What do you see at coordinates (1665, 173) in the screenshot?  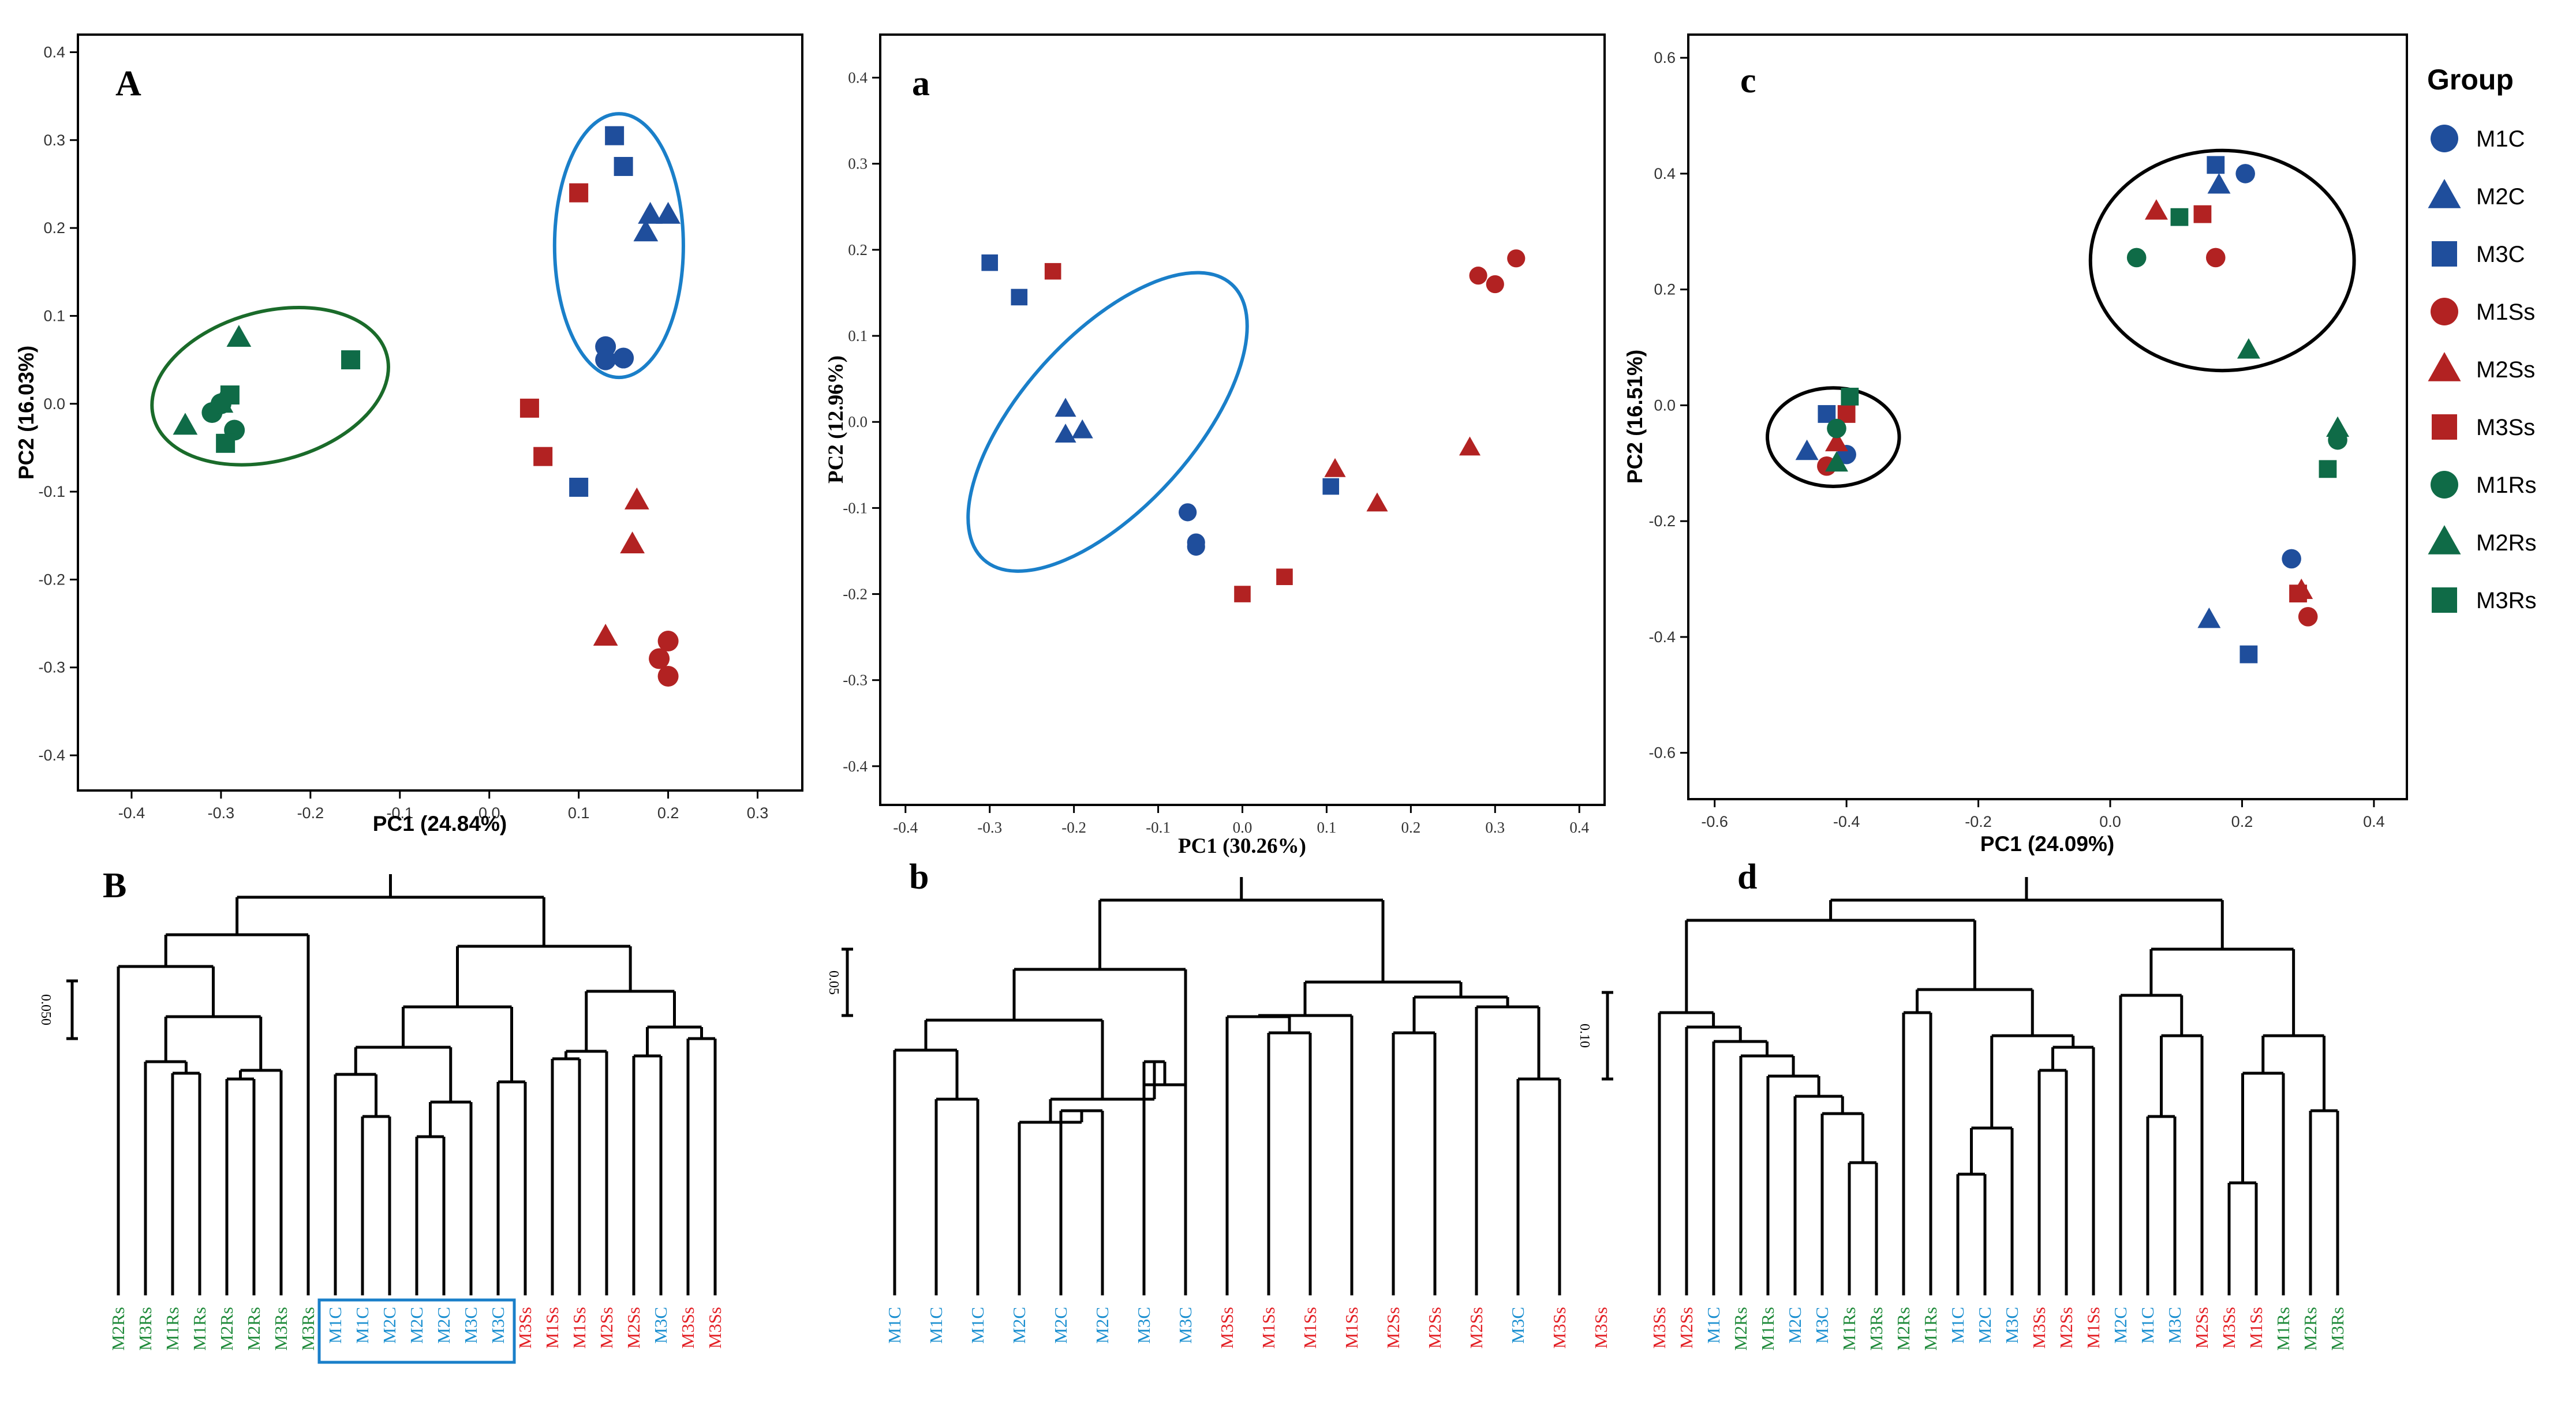 I see `y-tick-label: 0.4` at bounding box center [1665, 173].